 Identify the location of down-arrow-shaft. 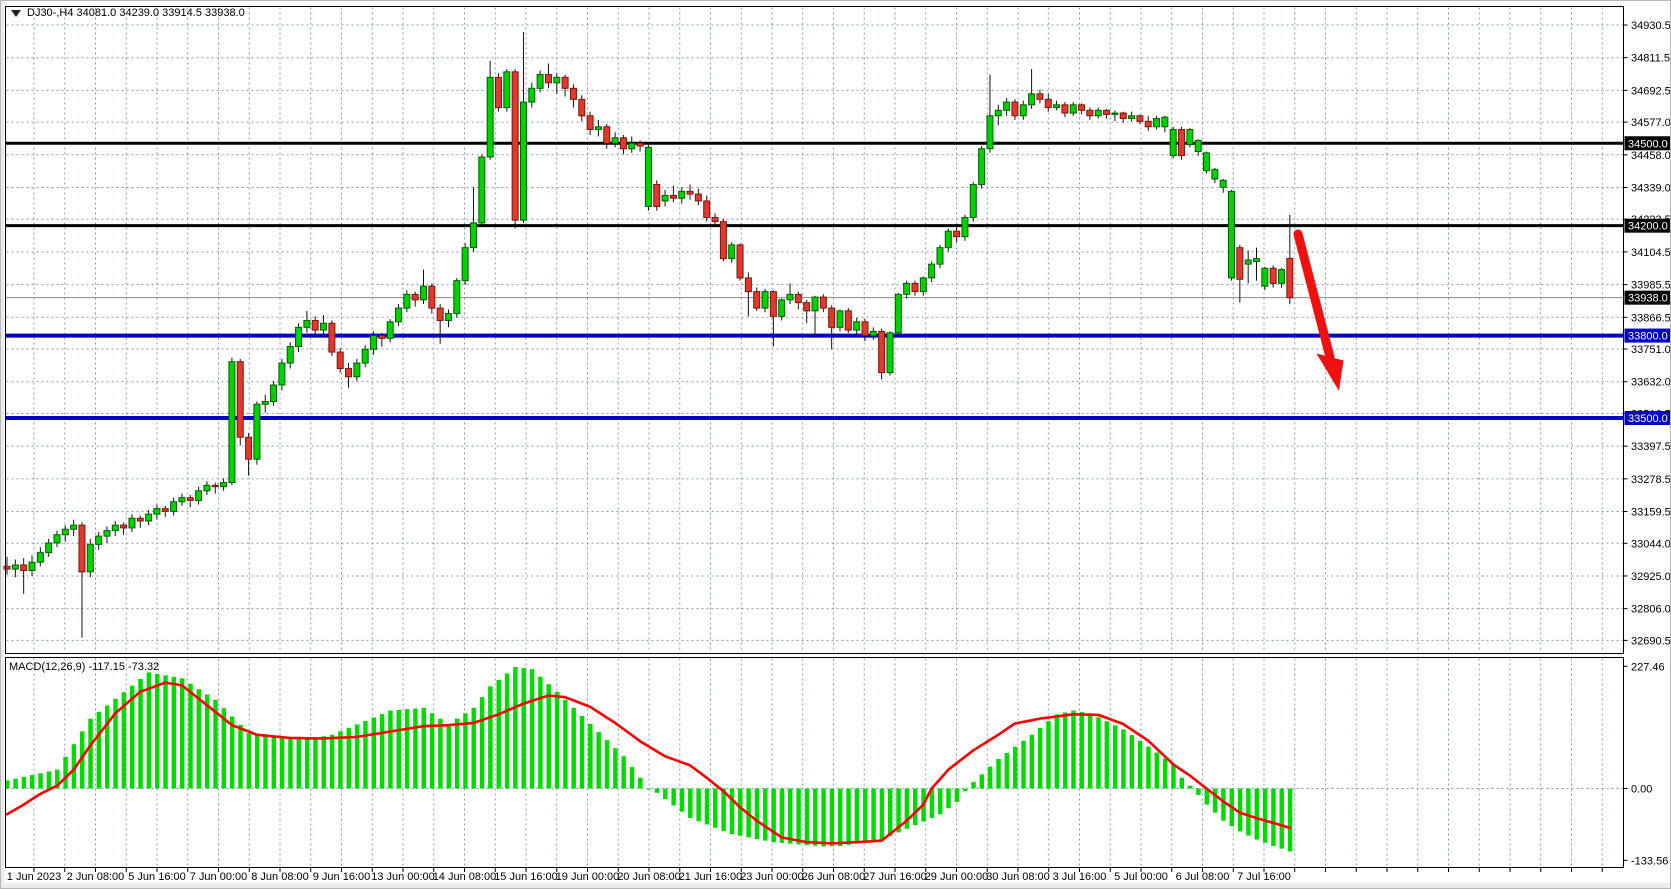
(1314, 295).